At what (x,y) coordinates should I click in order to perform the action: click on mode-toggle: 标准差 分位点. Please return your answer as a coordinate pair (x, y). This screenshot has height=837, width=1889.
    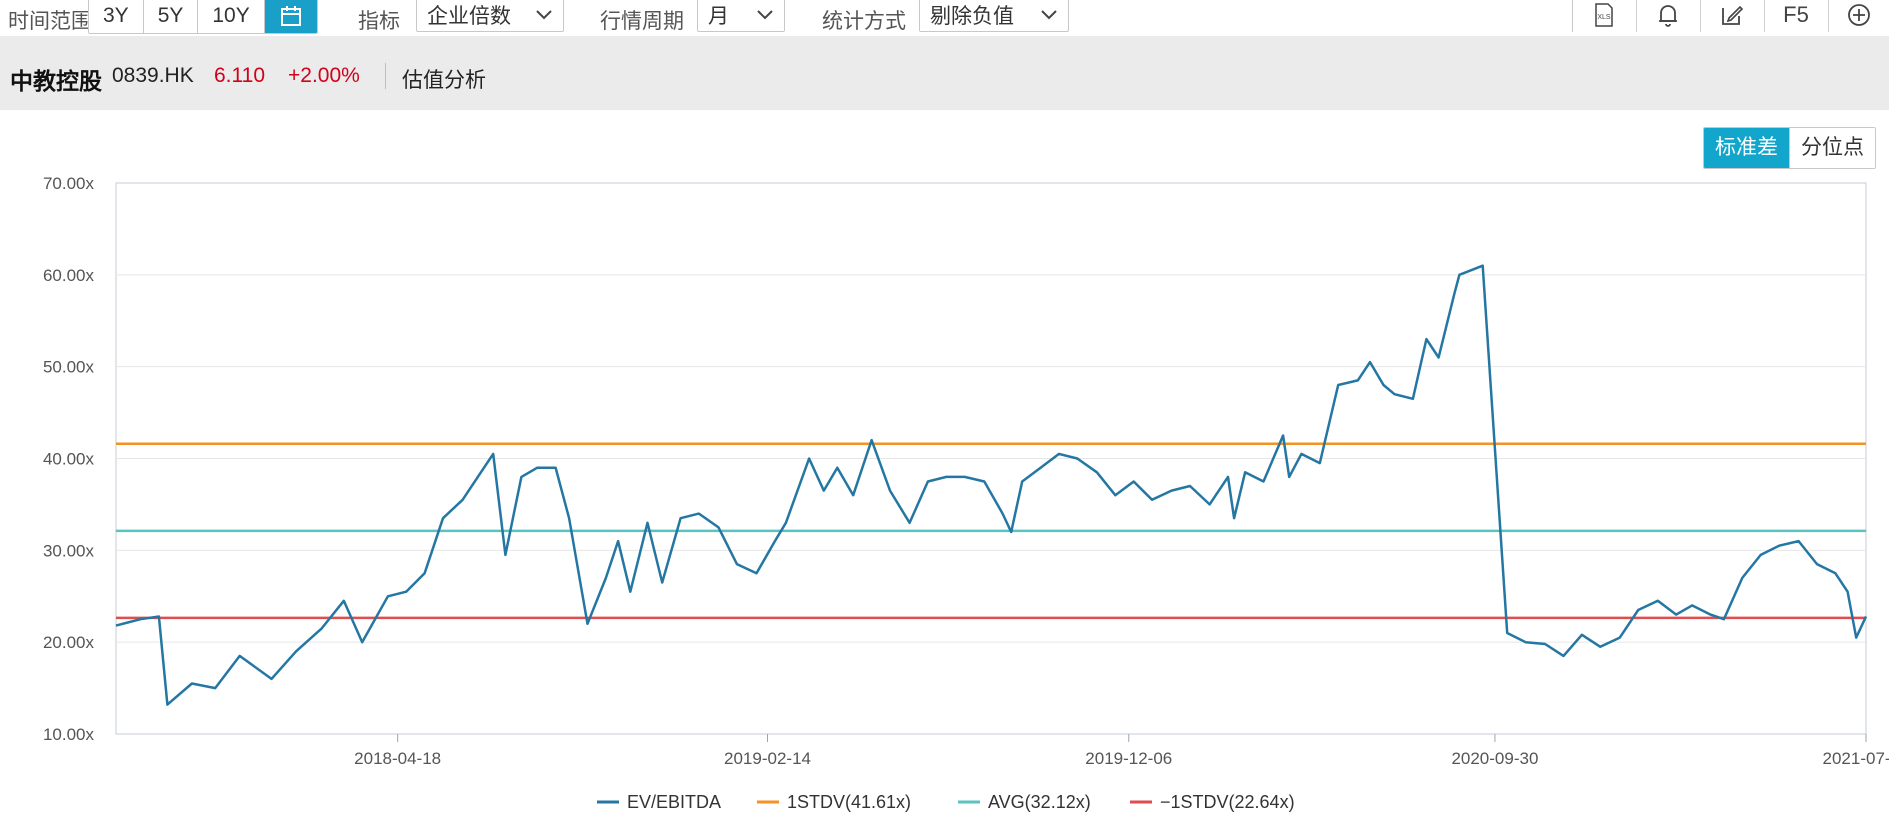
    Looking at the image, I should click on (1789, 148).